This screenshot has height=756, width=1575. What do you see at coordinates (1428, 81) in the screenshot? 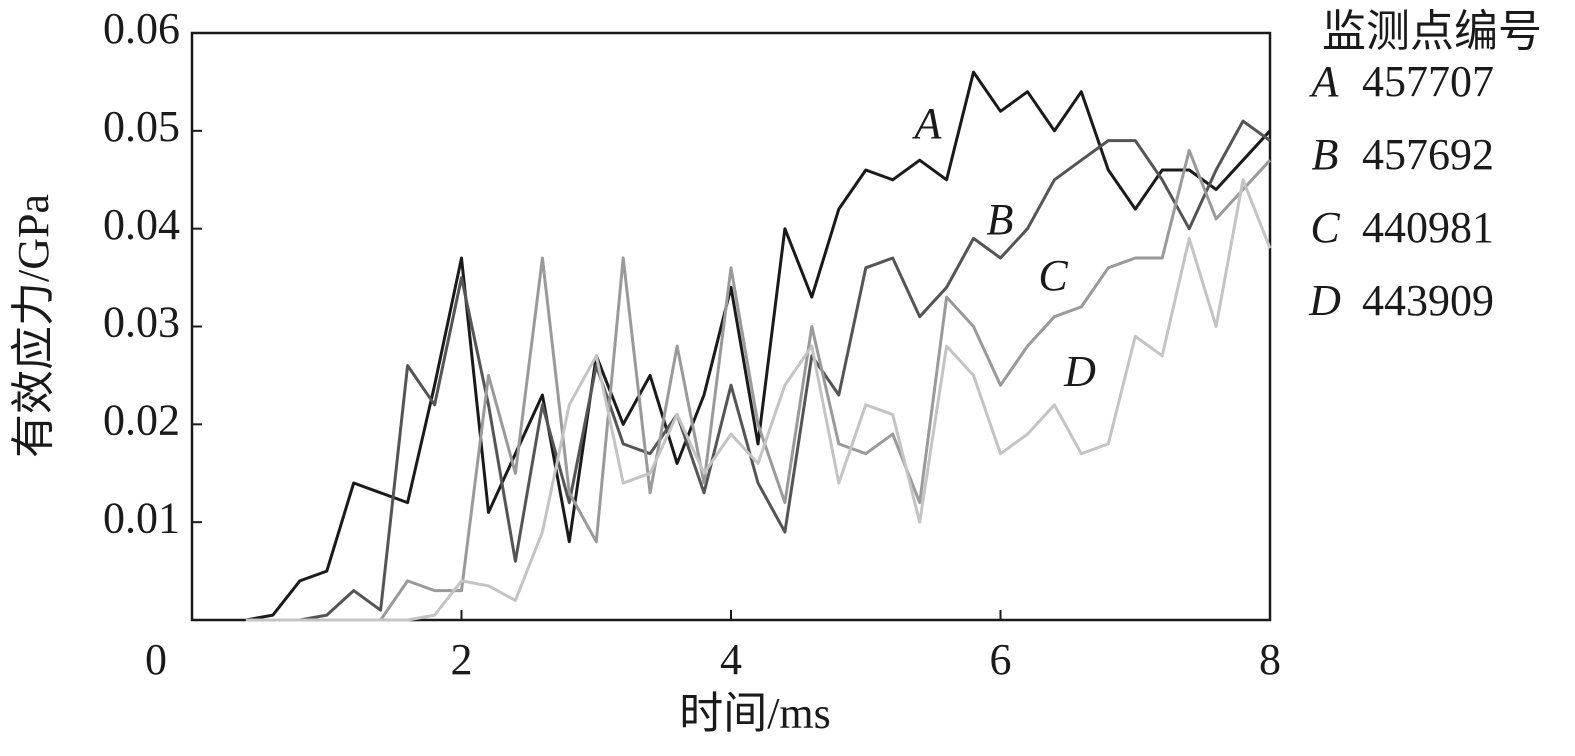
I see `legend-label: 457707` at bounding box center [1428, 81].